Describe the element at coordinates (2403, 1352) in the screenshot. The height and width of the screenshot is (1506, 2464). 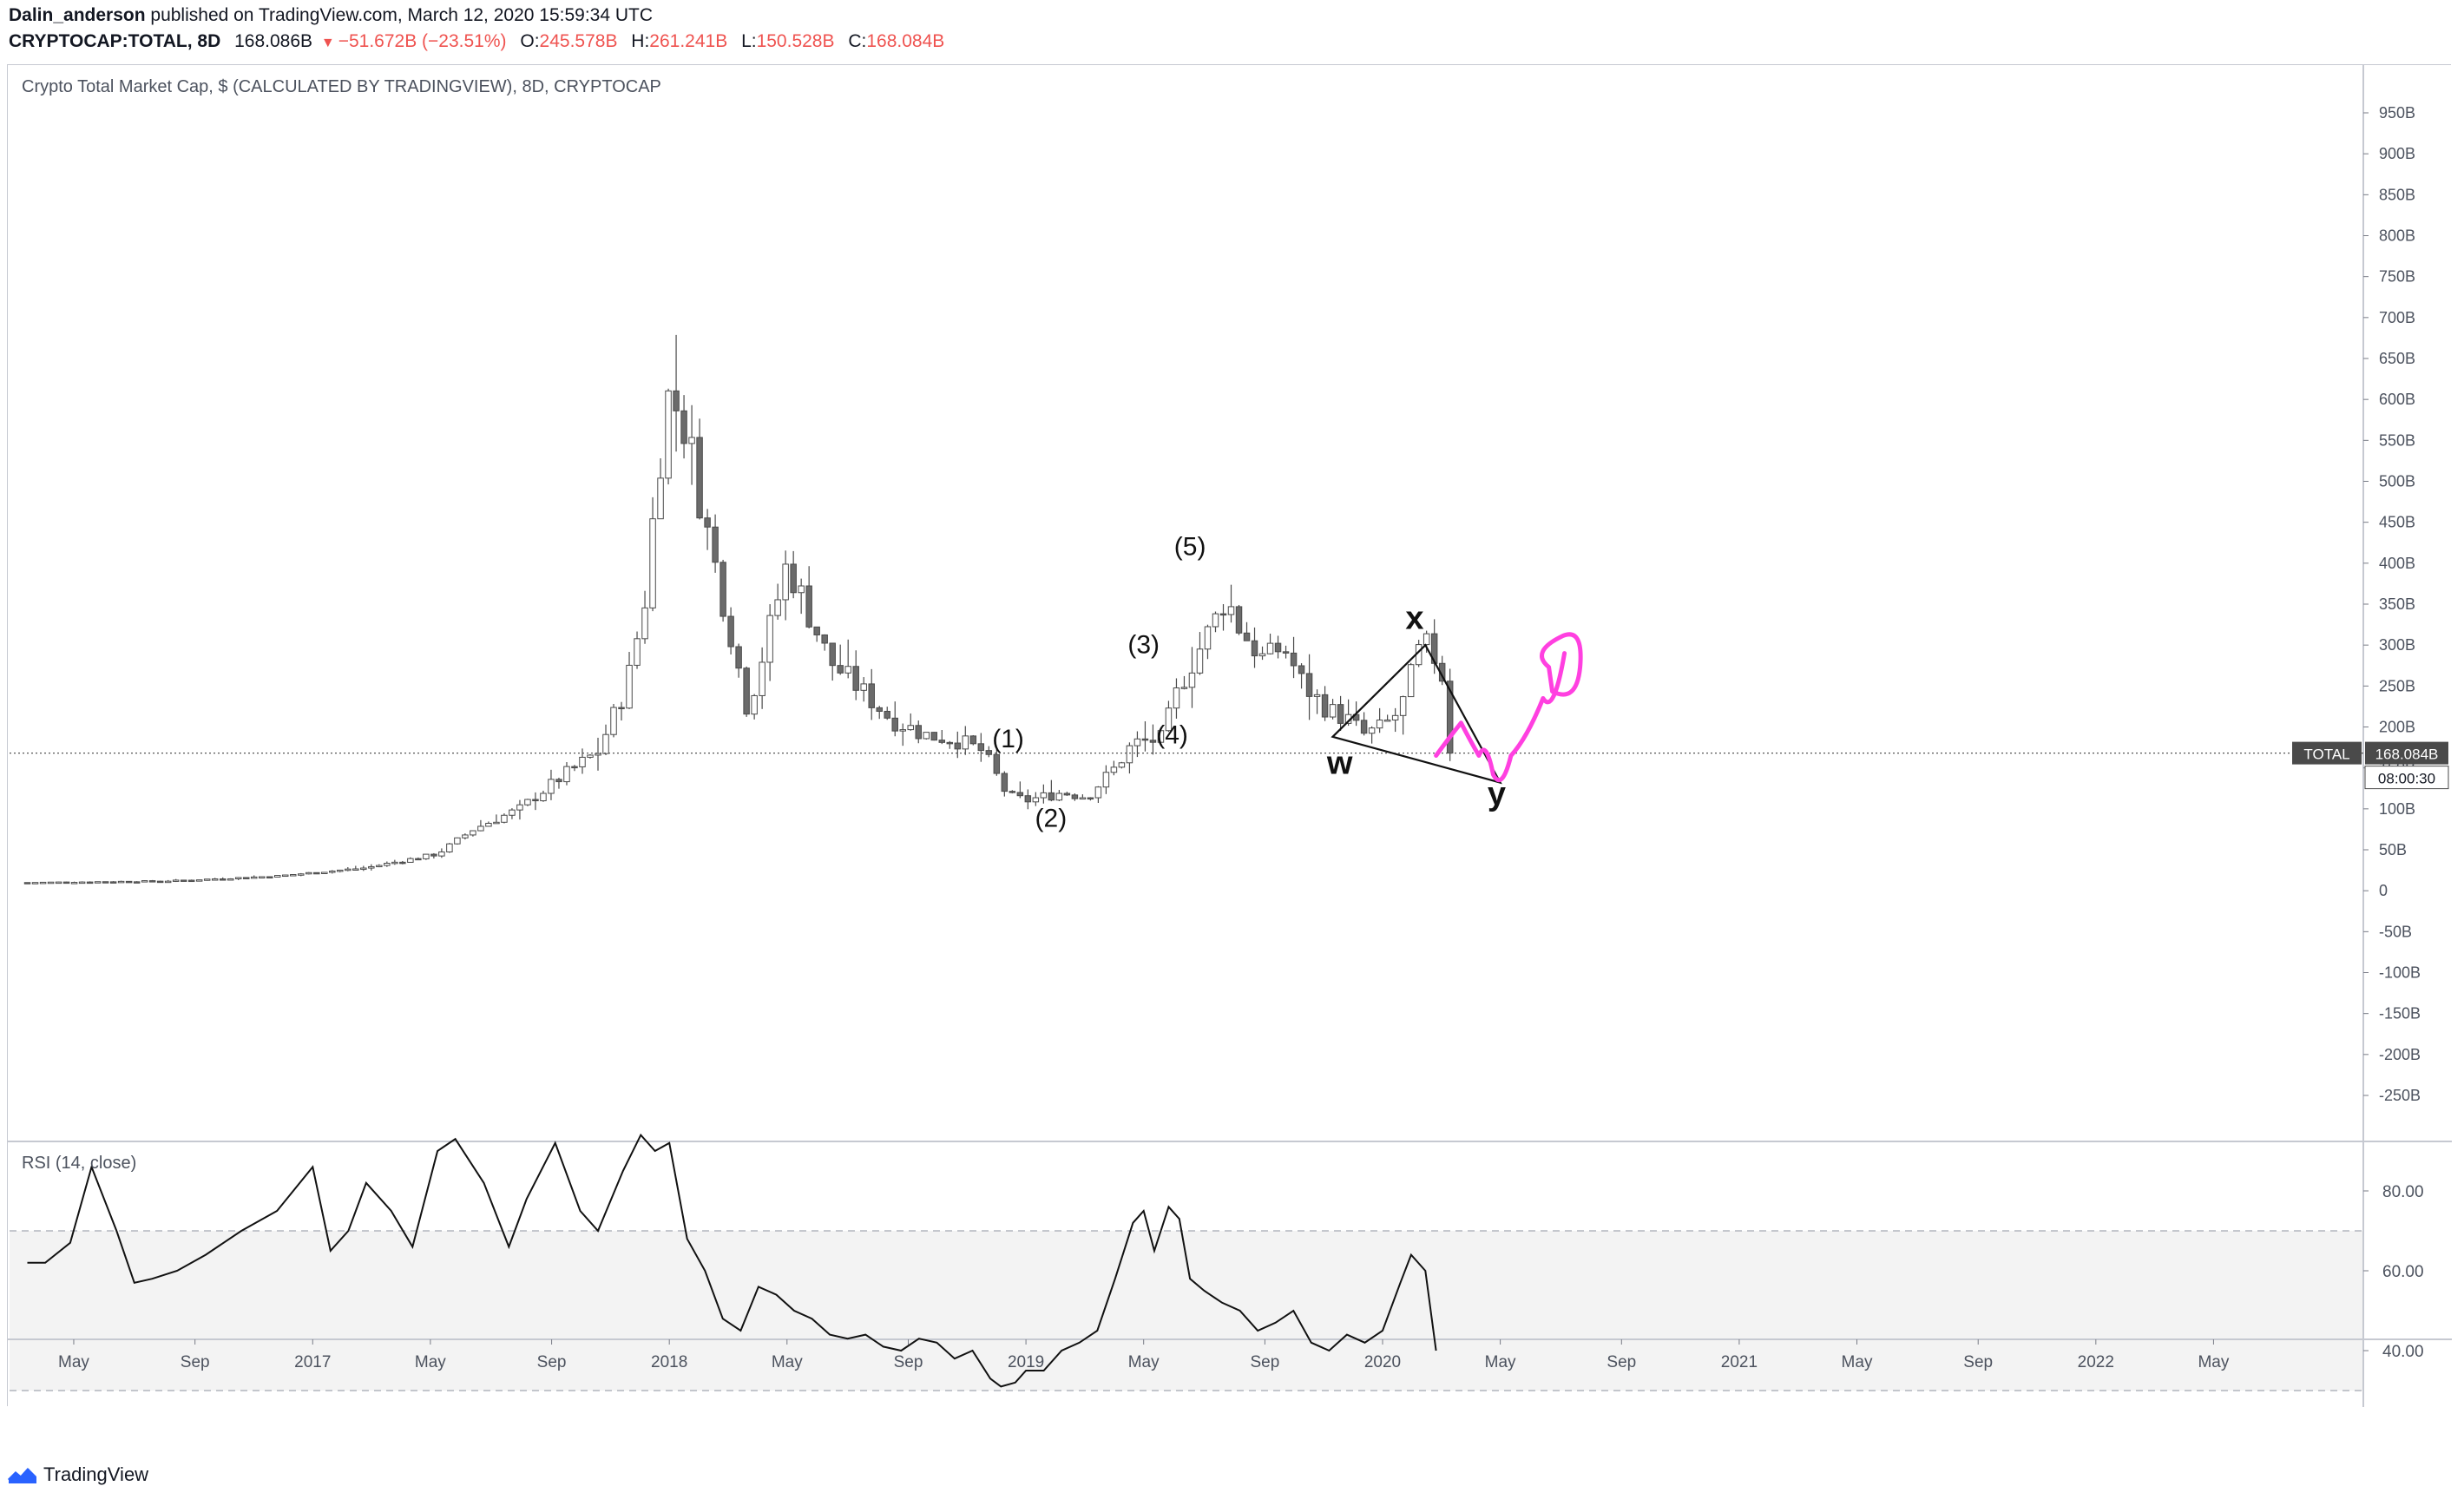
I see `rsi-tick-label: 40.00` at that location.